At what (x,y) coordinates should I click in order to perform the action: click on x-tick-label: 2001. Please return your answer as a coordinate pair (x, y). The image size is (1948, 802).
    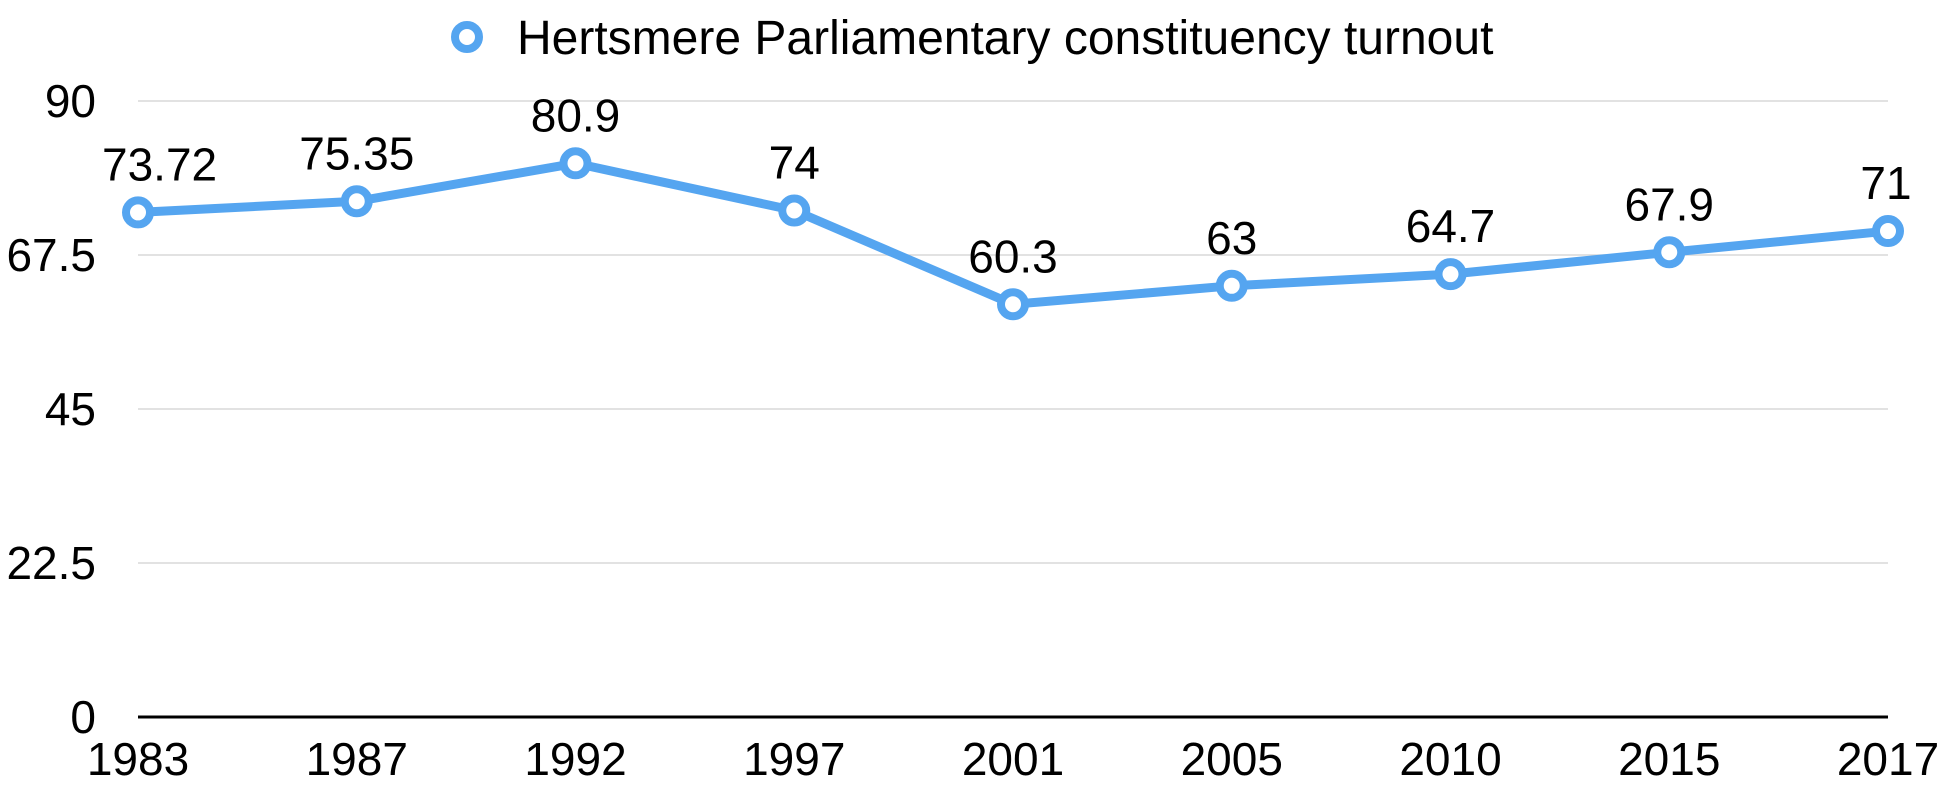
    Looking at the image, I should click on (1013, 759).